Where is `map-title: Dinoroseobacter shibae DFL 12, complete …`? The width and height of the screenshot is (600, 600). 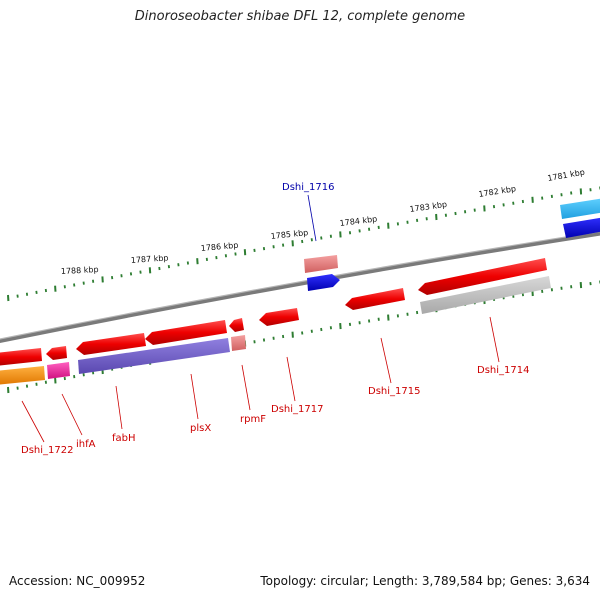 map-title: Dinoroseobacter shibae DFL 12, complete … is located at coordinates (300, 16).